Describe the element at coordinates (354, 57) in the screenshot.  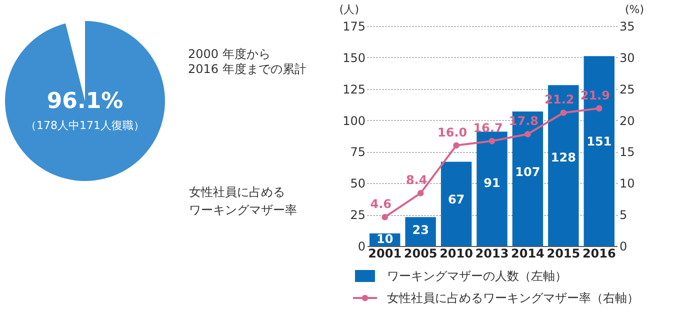
I see `y-tick-label: 150` at that location.